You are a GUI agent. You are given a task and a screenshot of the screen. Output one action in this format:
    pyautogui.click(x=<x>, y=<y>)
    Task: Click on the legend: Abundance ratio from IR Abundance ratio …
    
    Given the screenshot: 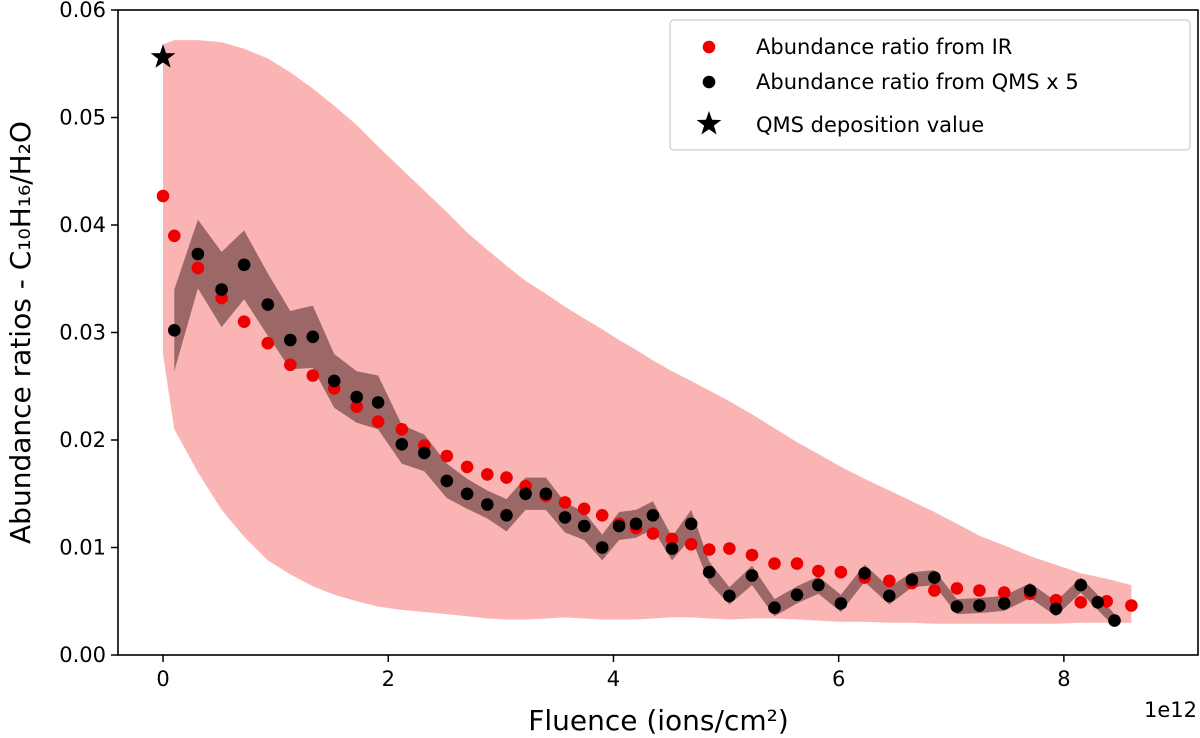 What is the action you would take?
    pyautogui.click(x=930, y=85)
    